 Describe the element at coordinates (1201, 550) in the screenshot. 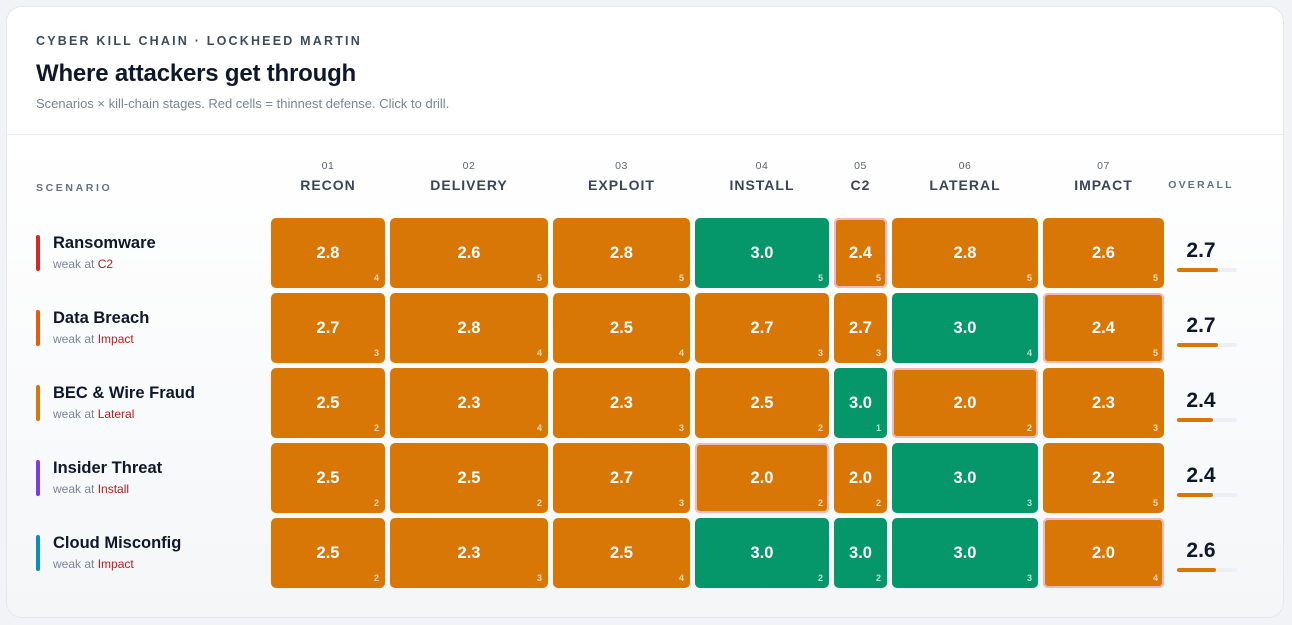

I see `overall-value: 2.6` at that location.